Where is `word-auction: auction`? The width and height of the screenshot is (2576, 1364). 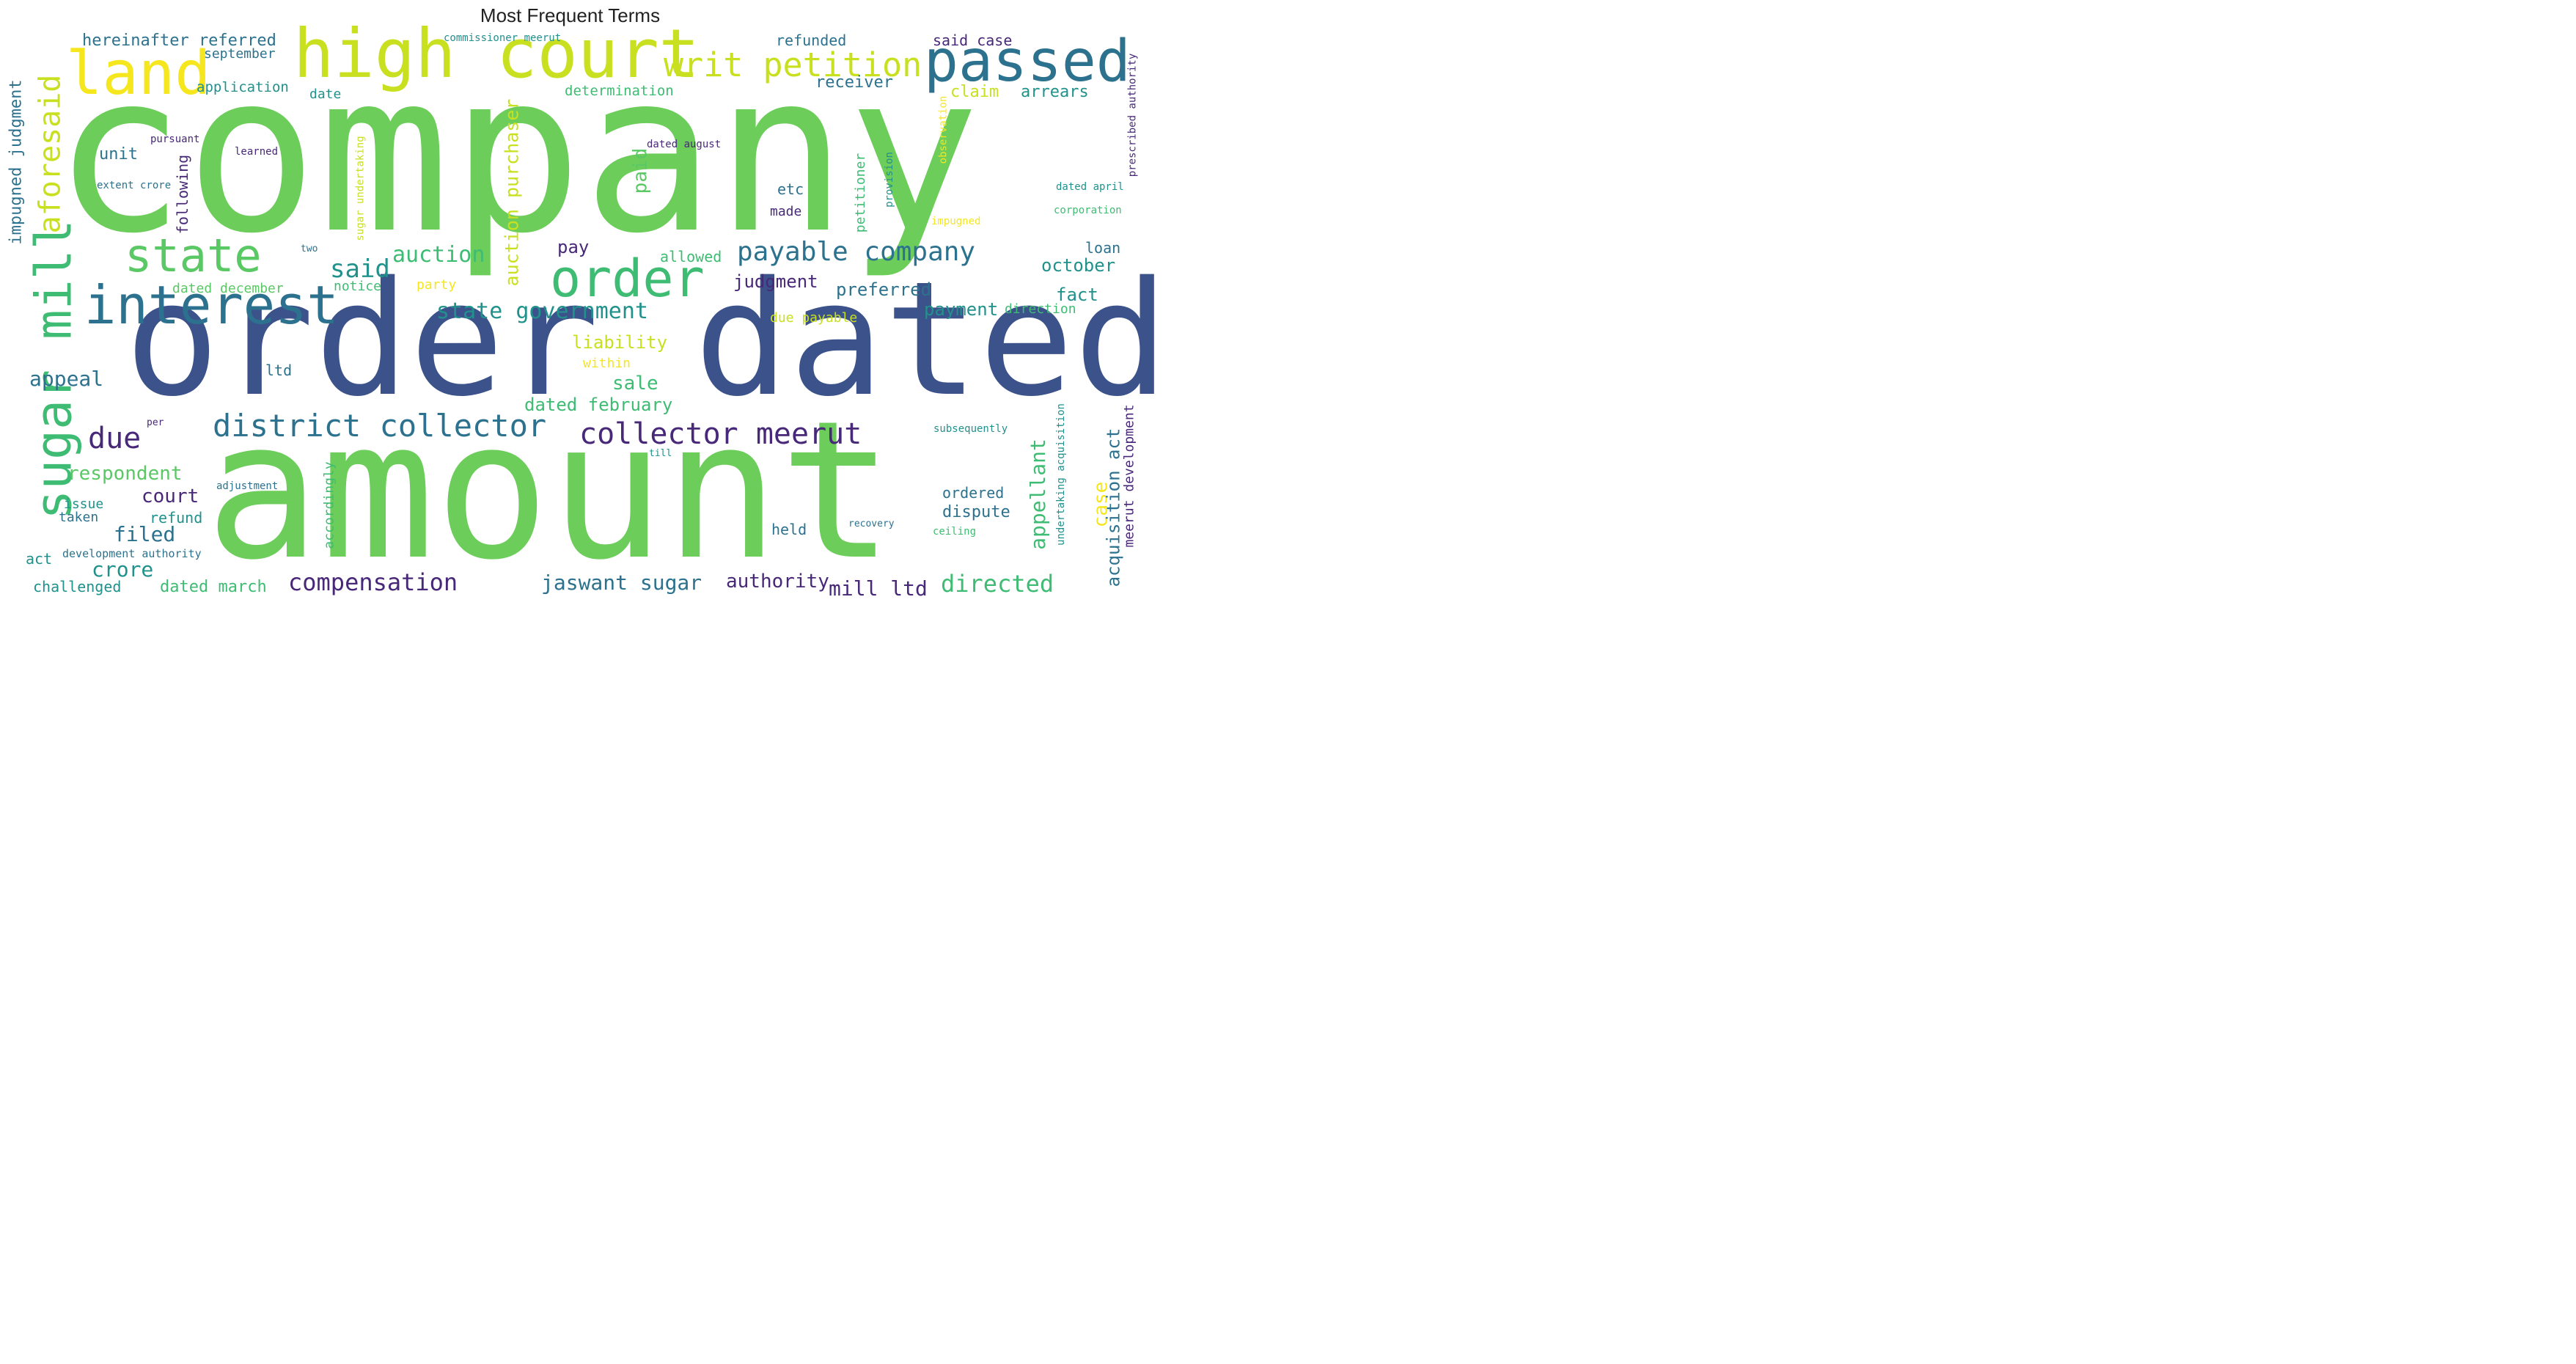 word-auction: auction is located at coordinates (438, 255).